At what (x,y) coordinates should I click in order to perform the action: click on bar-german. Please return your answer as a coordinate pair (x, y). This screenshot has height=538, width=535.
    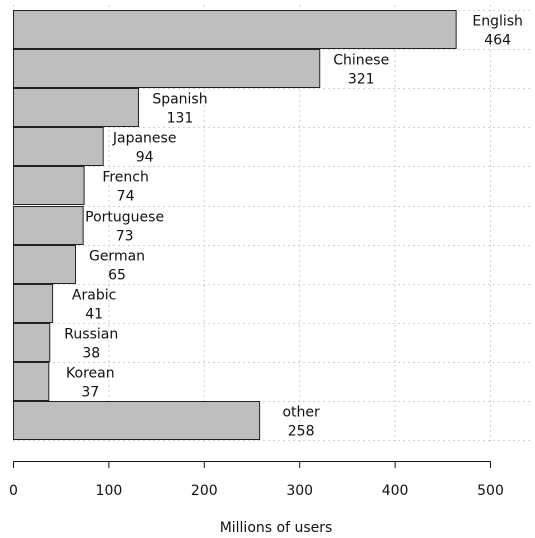
    Looking at the image, I should click on (45, 264).